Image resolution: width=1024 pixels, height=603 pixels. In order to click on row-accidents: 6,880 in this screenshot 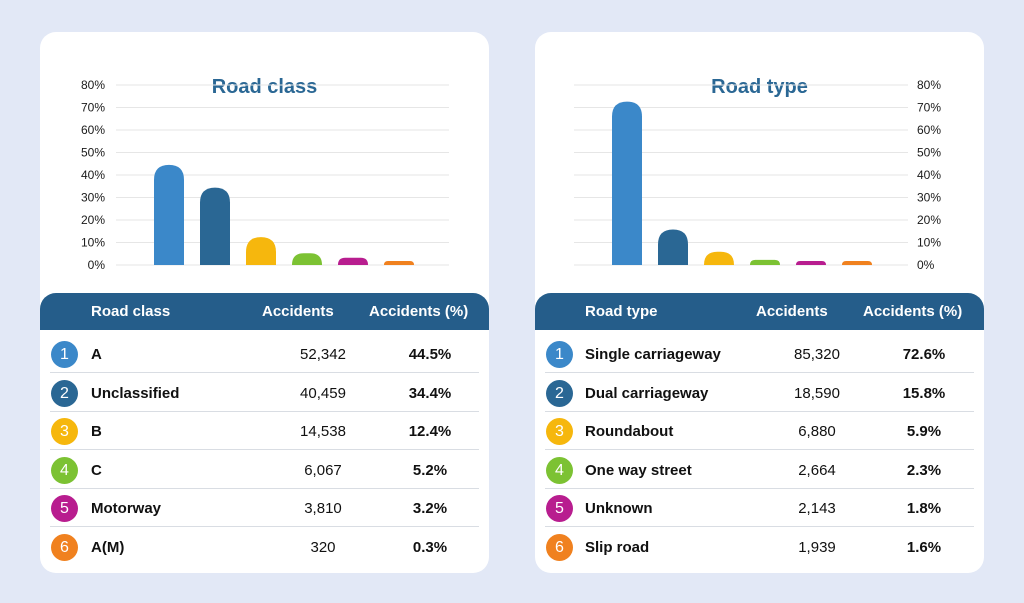, I will do `click(817, 431)`.